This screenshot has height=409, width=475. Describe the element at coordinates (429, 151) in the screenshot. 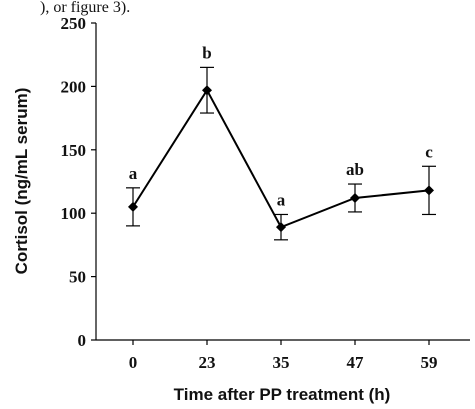

I see `significance-label: c` at that location.